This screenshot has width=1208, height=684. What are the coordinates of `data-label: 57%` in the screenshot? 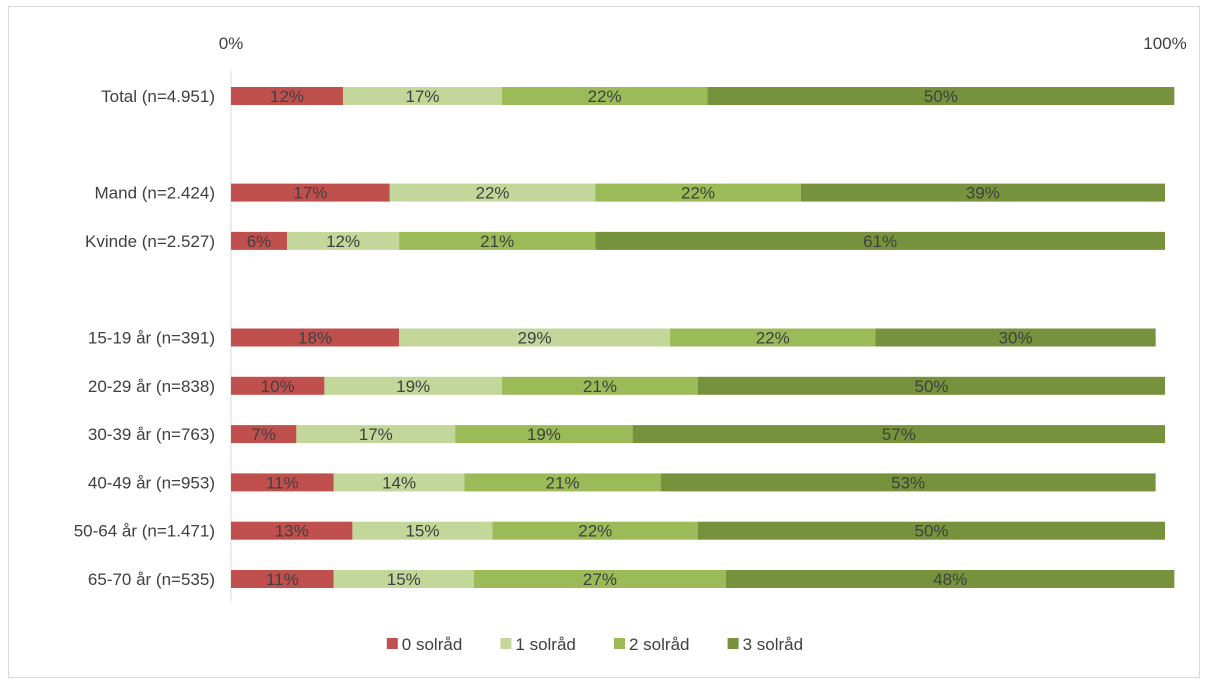 It's located at (899, 434).